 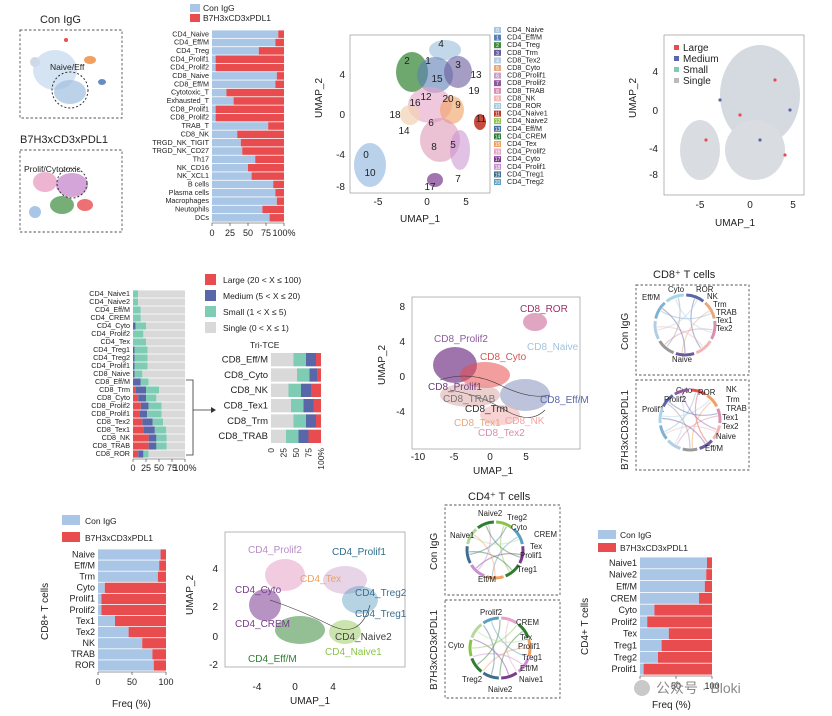 I want to click on x-tick-label: 5, so click(x=526, y=457).